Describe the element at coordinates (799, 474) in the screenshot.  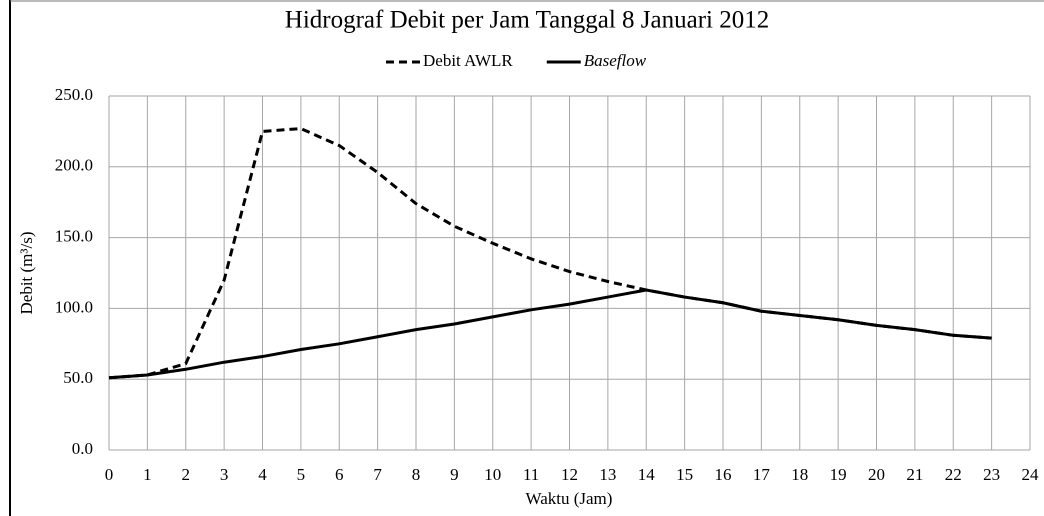
I see `x-tick-label: 18` at that location.